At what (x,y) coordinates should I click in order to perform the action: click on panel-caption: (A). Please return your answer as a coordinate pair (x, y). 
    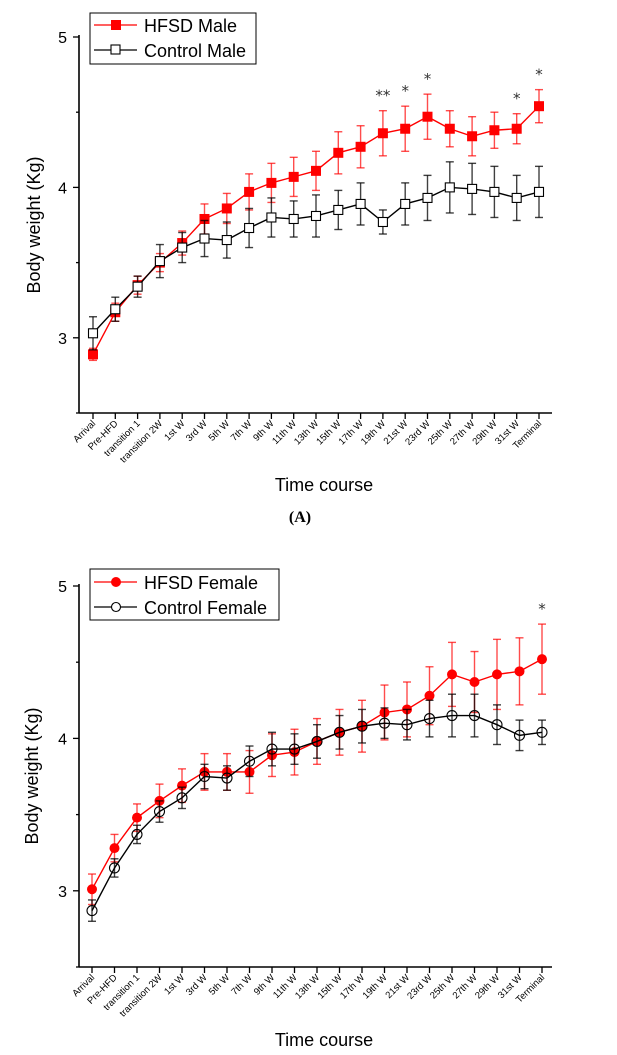
    Looking at the image, I should click on (300, 517).